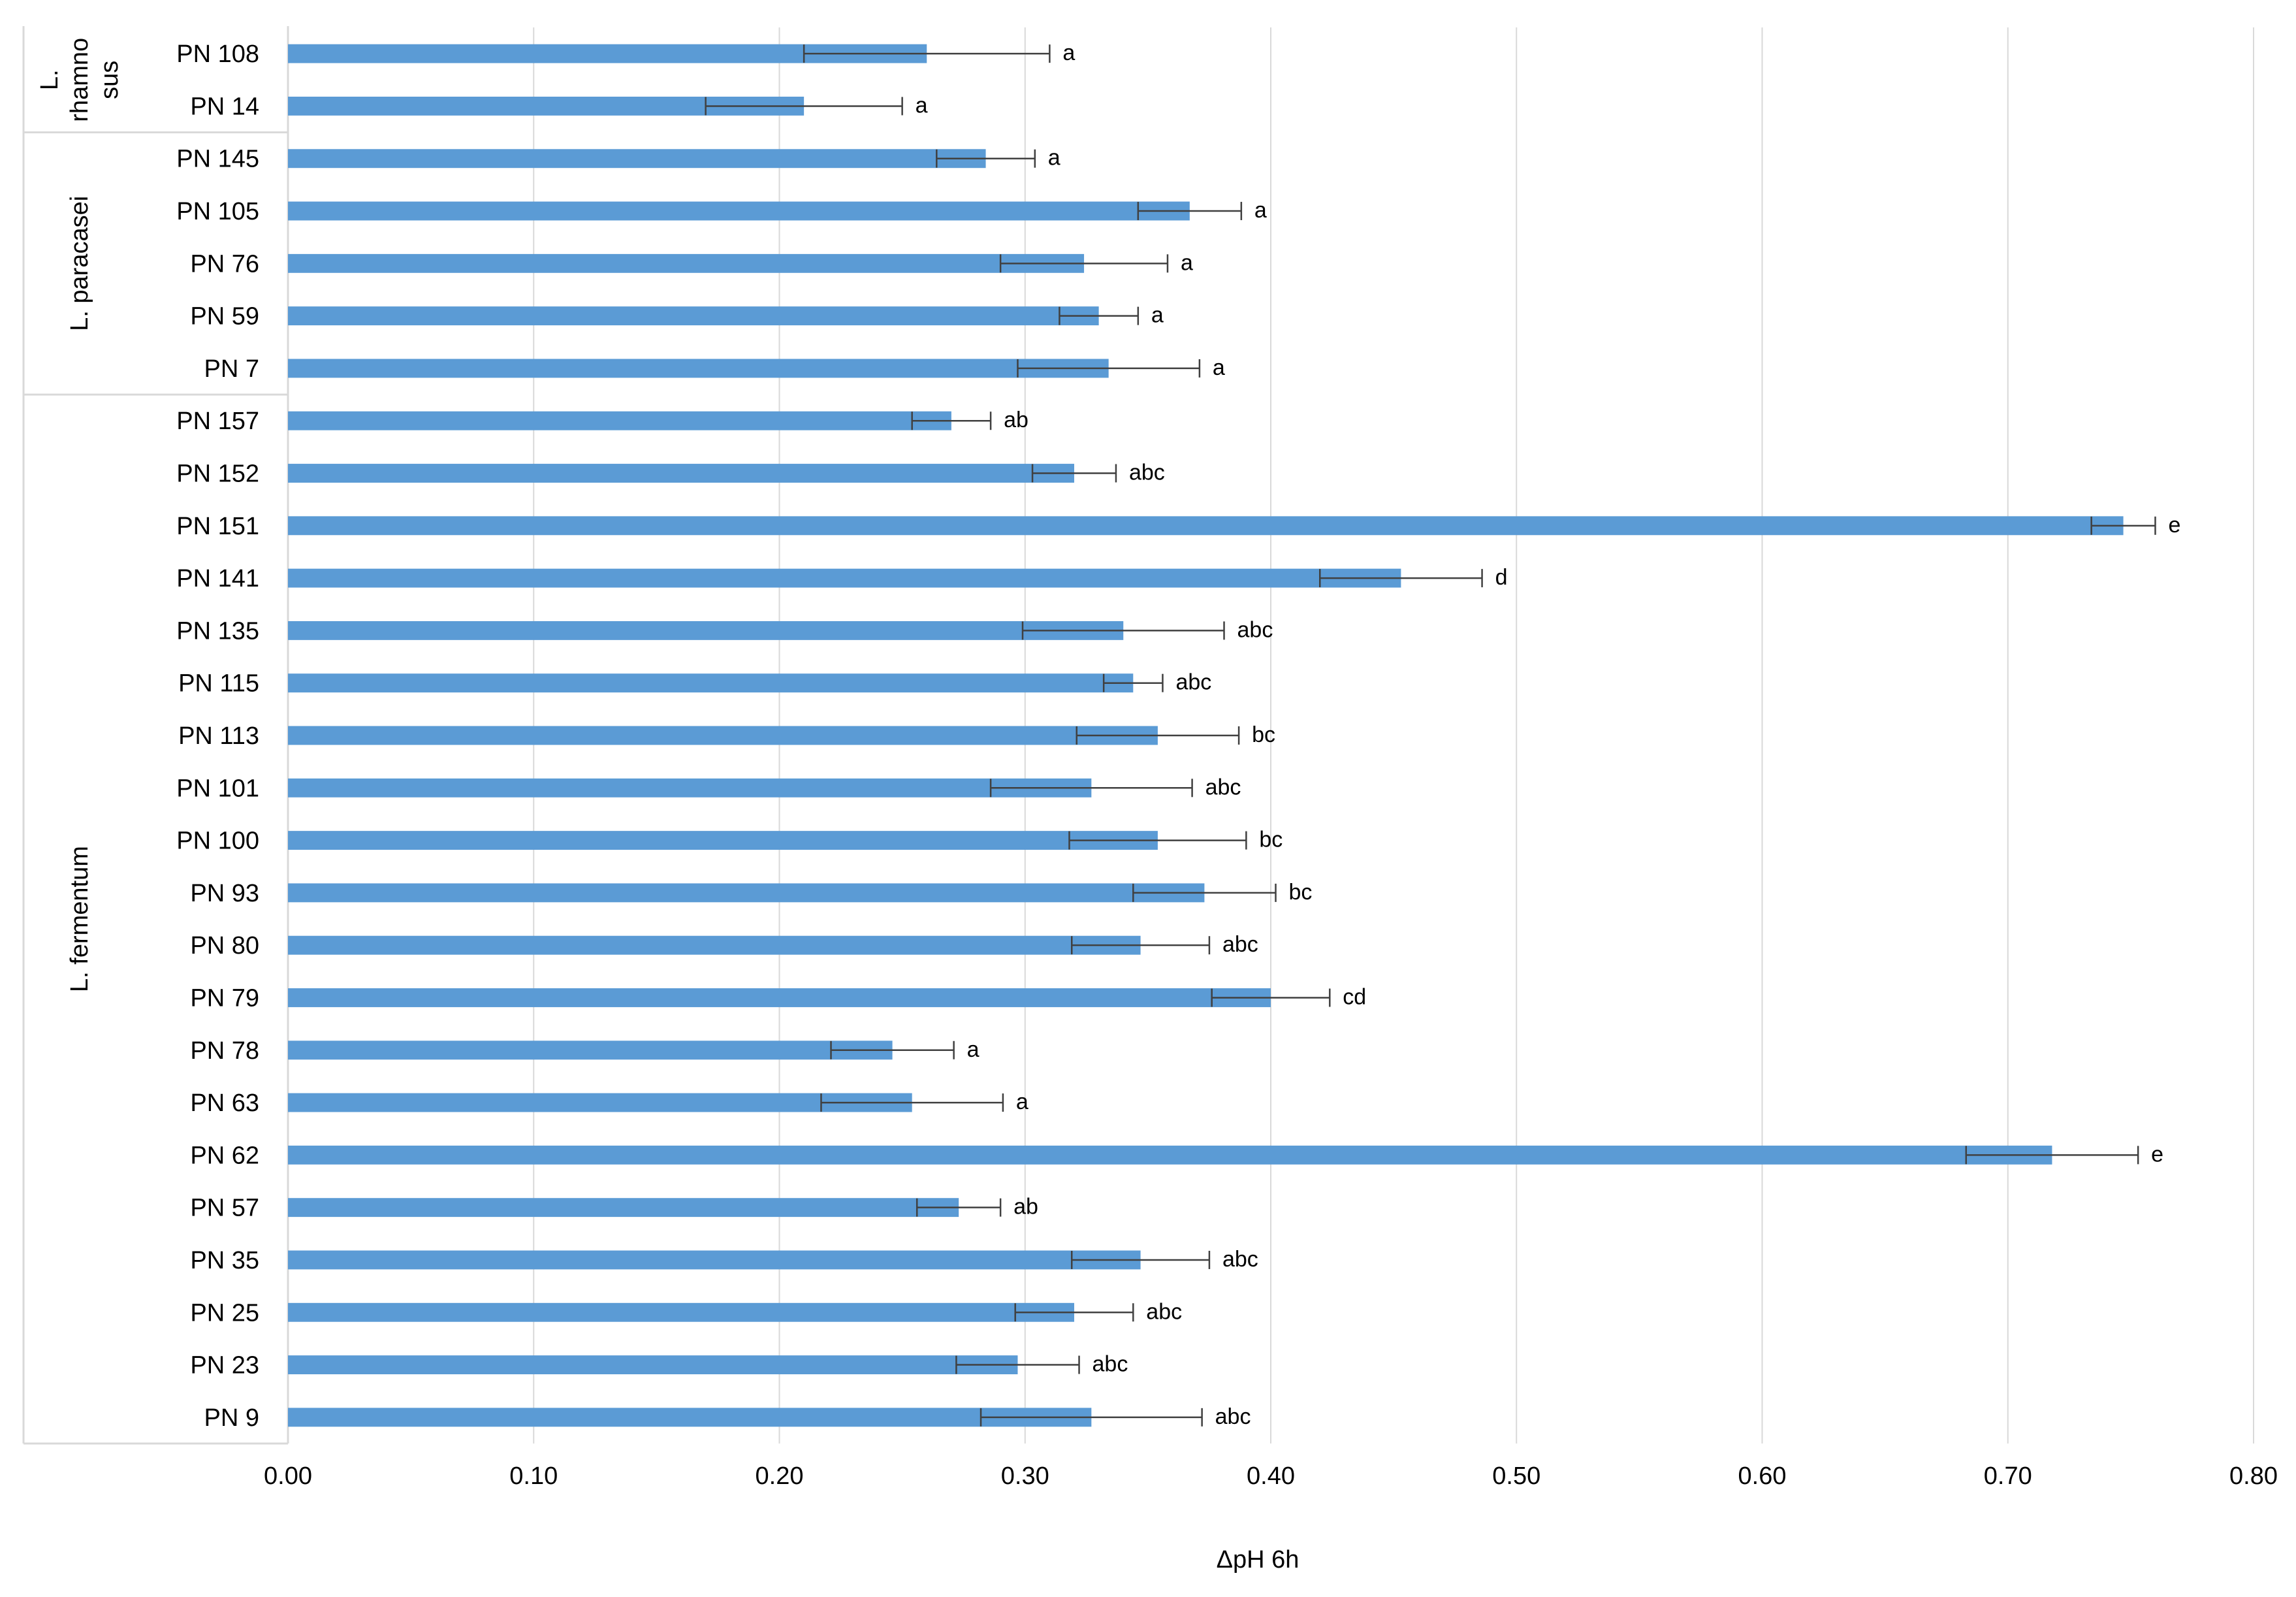  Describe the element at coordinates (224, 1051) in the screenshot. I see `category-label: PN 78` at that location.